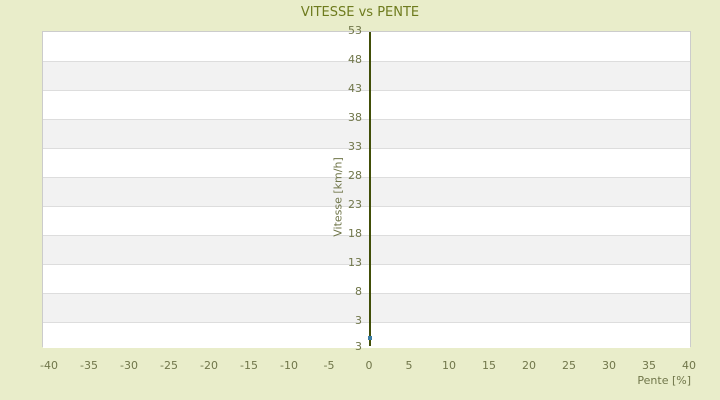  Describe the element at coordinates (209, 365) in the screenshot. I see `x-tick-label: -20` at that location.